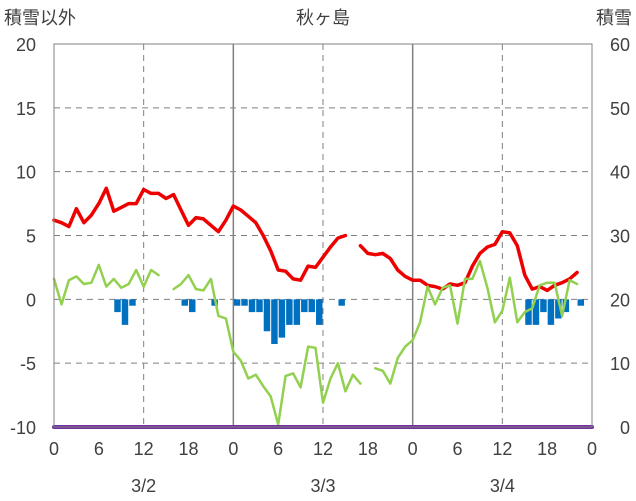 This screenshot has width=636, height=501. Describe the element at coordinates (625, 428) in the screenshot. I see `y-right-tick-label: 0` at that location.